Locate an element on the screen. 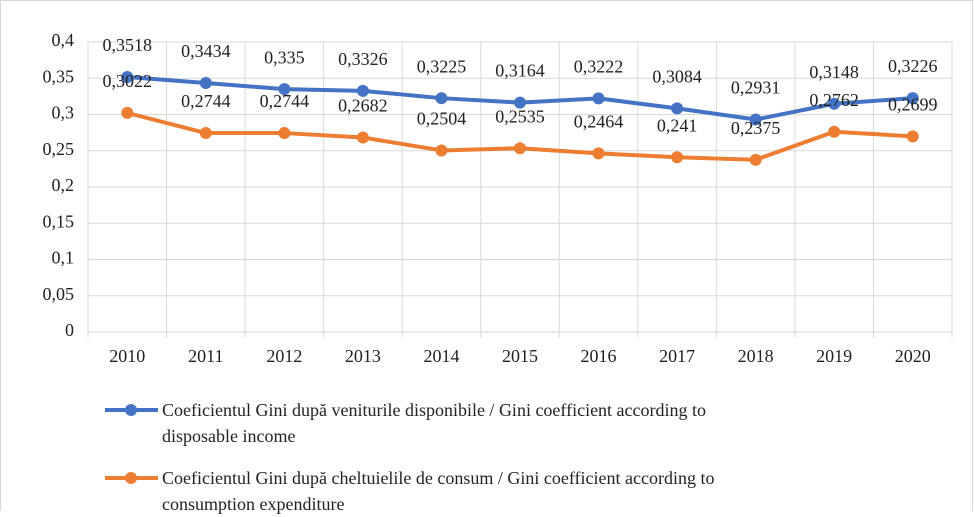 This screenshot has height=517, width=974. data-label: 0,3084 is located at coordinates (677, 77).